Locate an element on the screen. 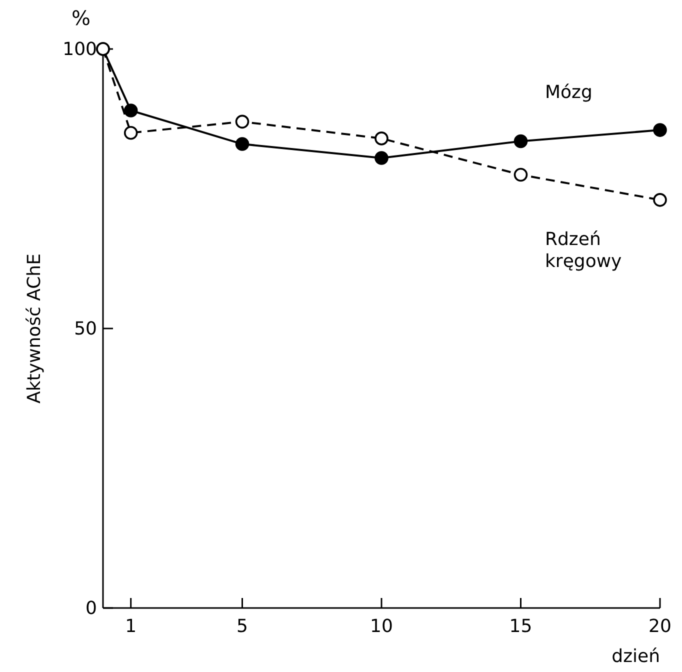  series-label: Rdzeń kręgowy is located at coordinates (583, 250).